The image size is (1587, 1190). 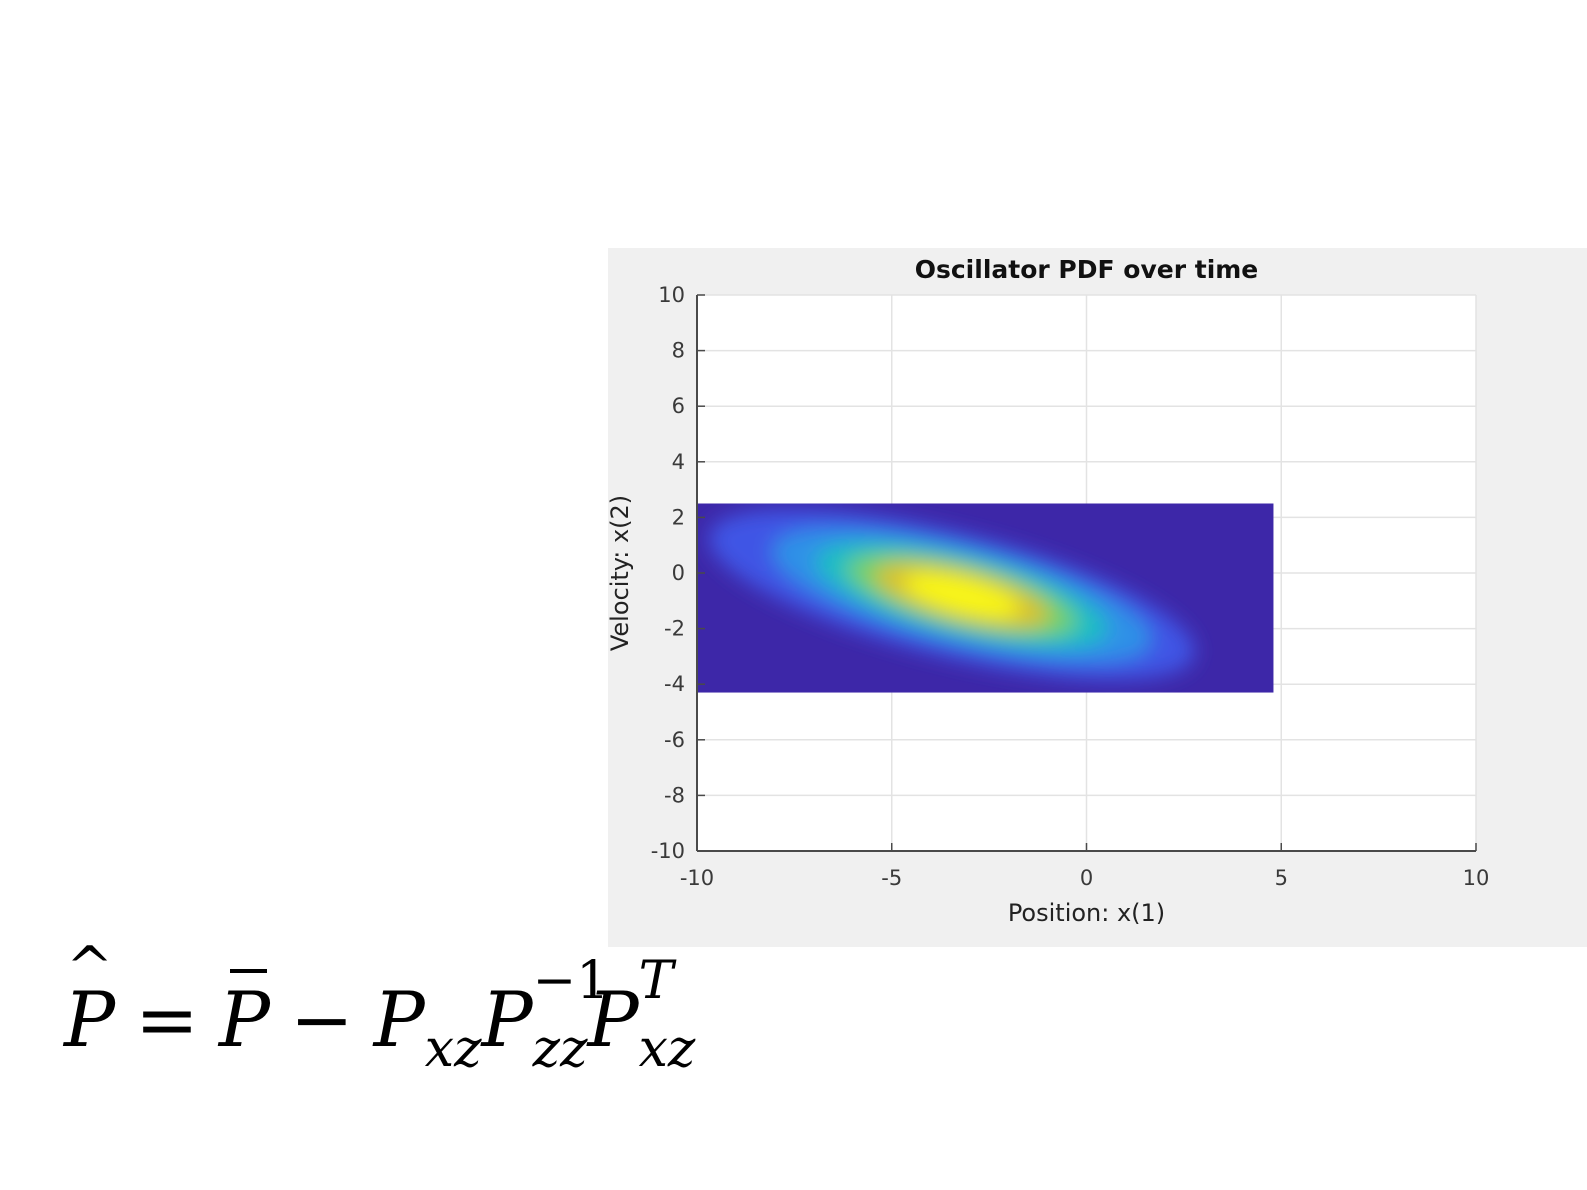 What do you see at coordinates (678, 573) in the screenshot?
I see `y-tick-label-5: 0` at bounding box center [678, 573].